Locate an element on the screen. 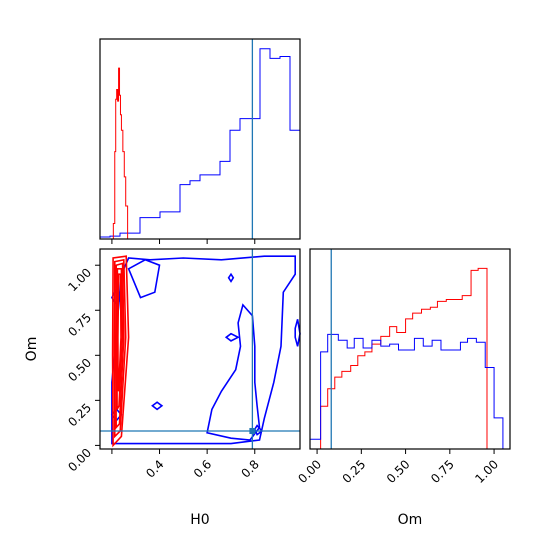 Image resolution: width=550 pixels, height=550 pixels. h0-histogram-frame is located at coordinates (200, 139).